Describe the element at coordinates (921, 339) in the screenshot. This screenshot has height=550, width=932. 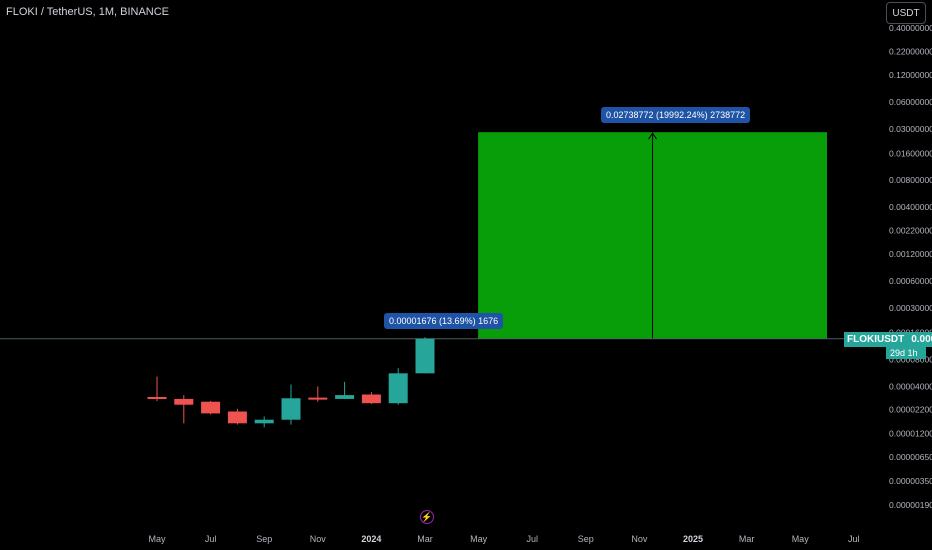
I see `price-tag-value: 0.00013621` at that location.